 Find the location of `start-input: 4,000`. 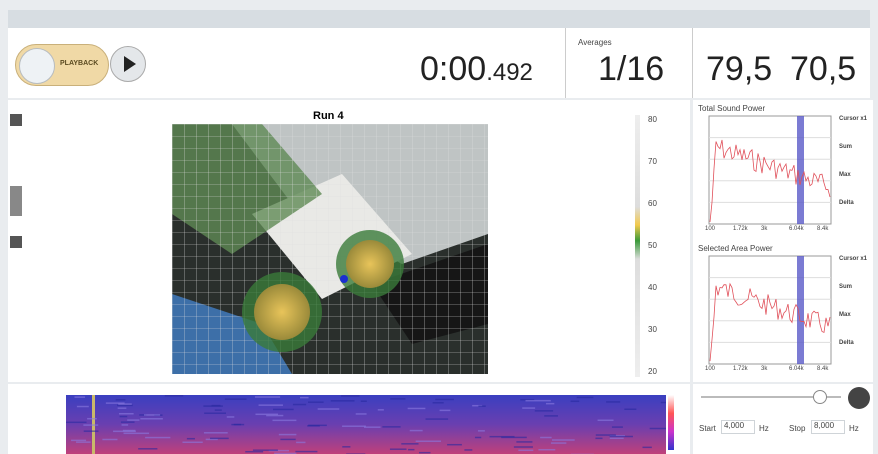

start-input: 4,000 is located at coordinates (738, 427).